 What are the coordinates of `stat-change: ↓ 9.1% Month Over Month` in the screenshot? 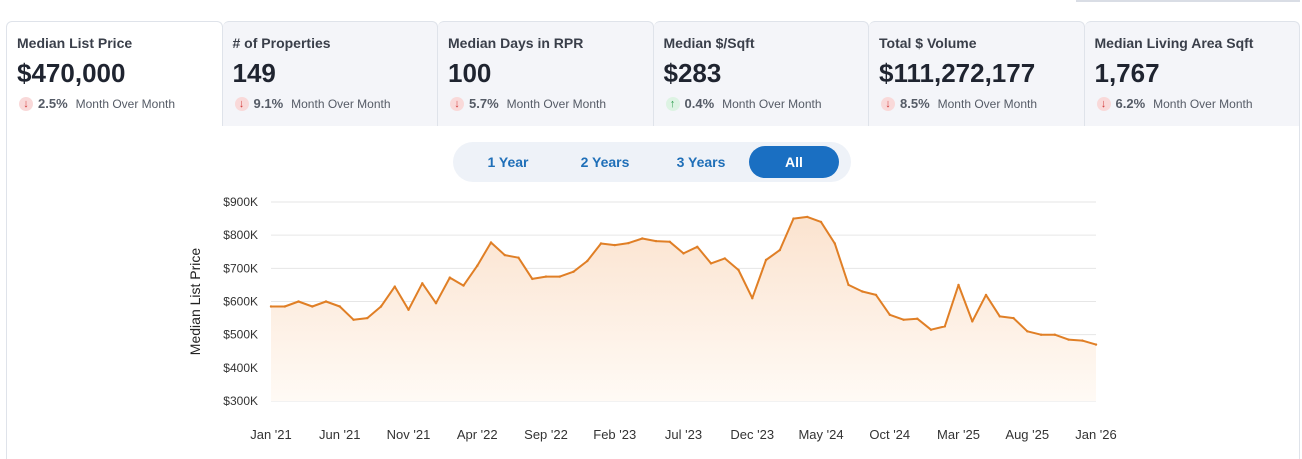 It's located at (335, 103).